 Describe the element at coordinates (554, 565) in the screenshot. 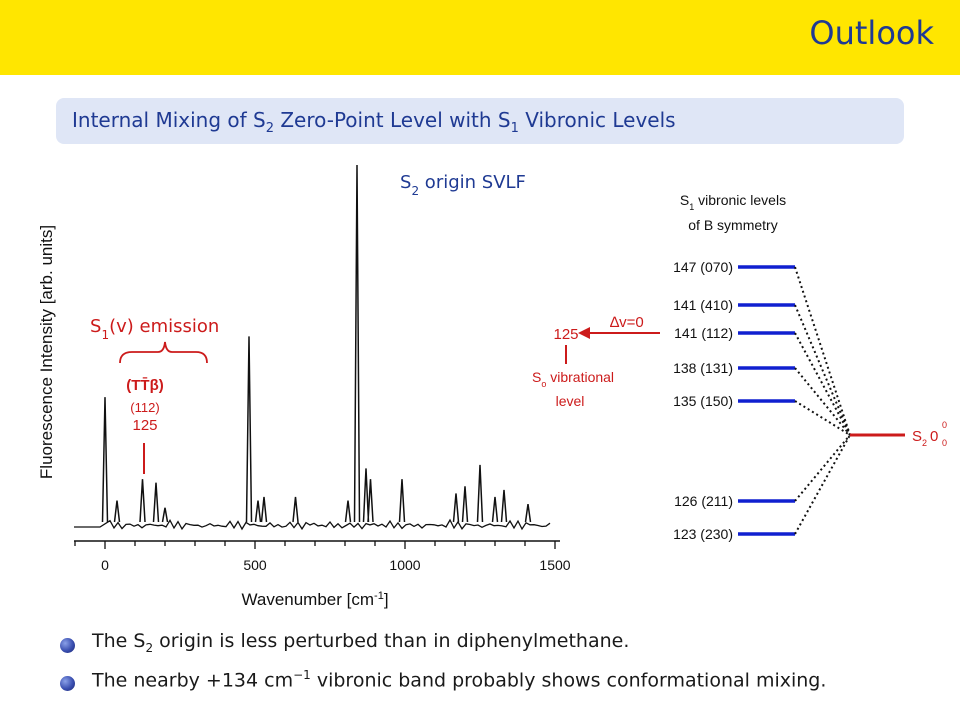

I see `x-tick-label: 1500` at that location.